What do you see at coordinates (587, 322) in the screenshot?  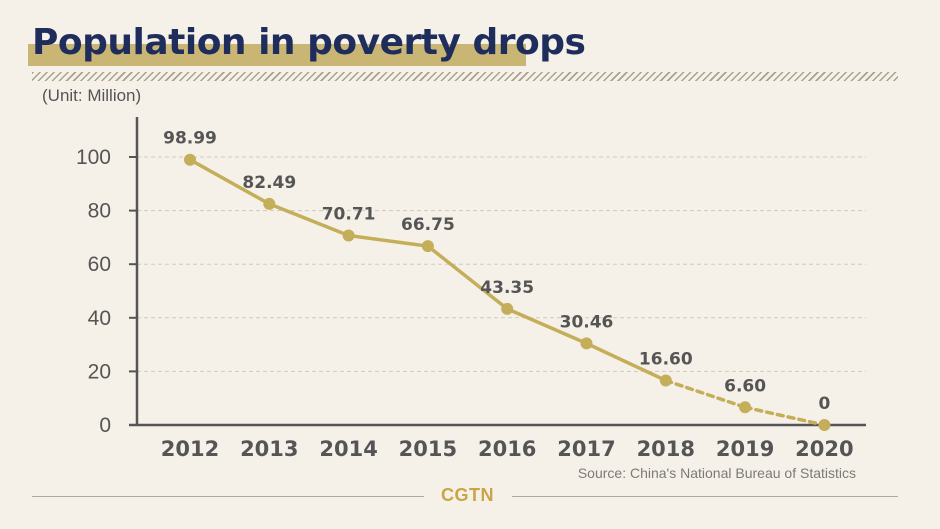 I see `data-label: 30.46` at bounding box center [587, 322].